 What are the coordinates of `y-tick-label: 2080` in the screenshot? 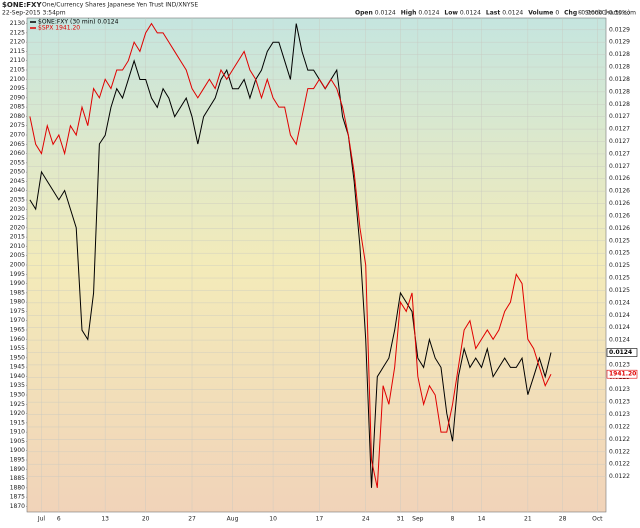 It's located at (17, 116).